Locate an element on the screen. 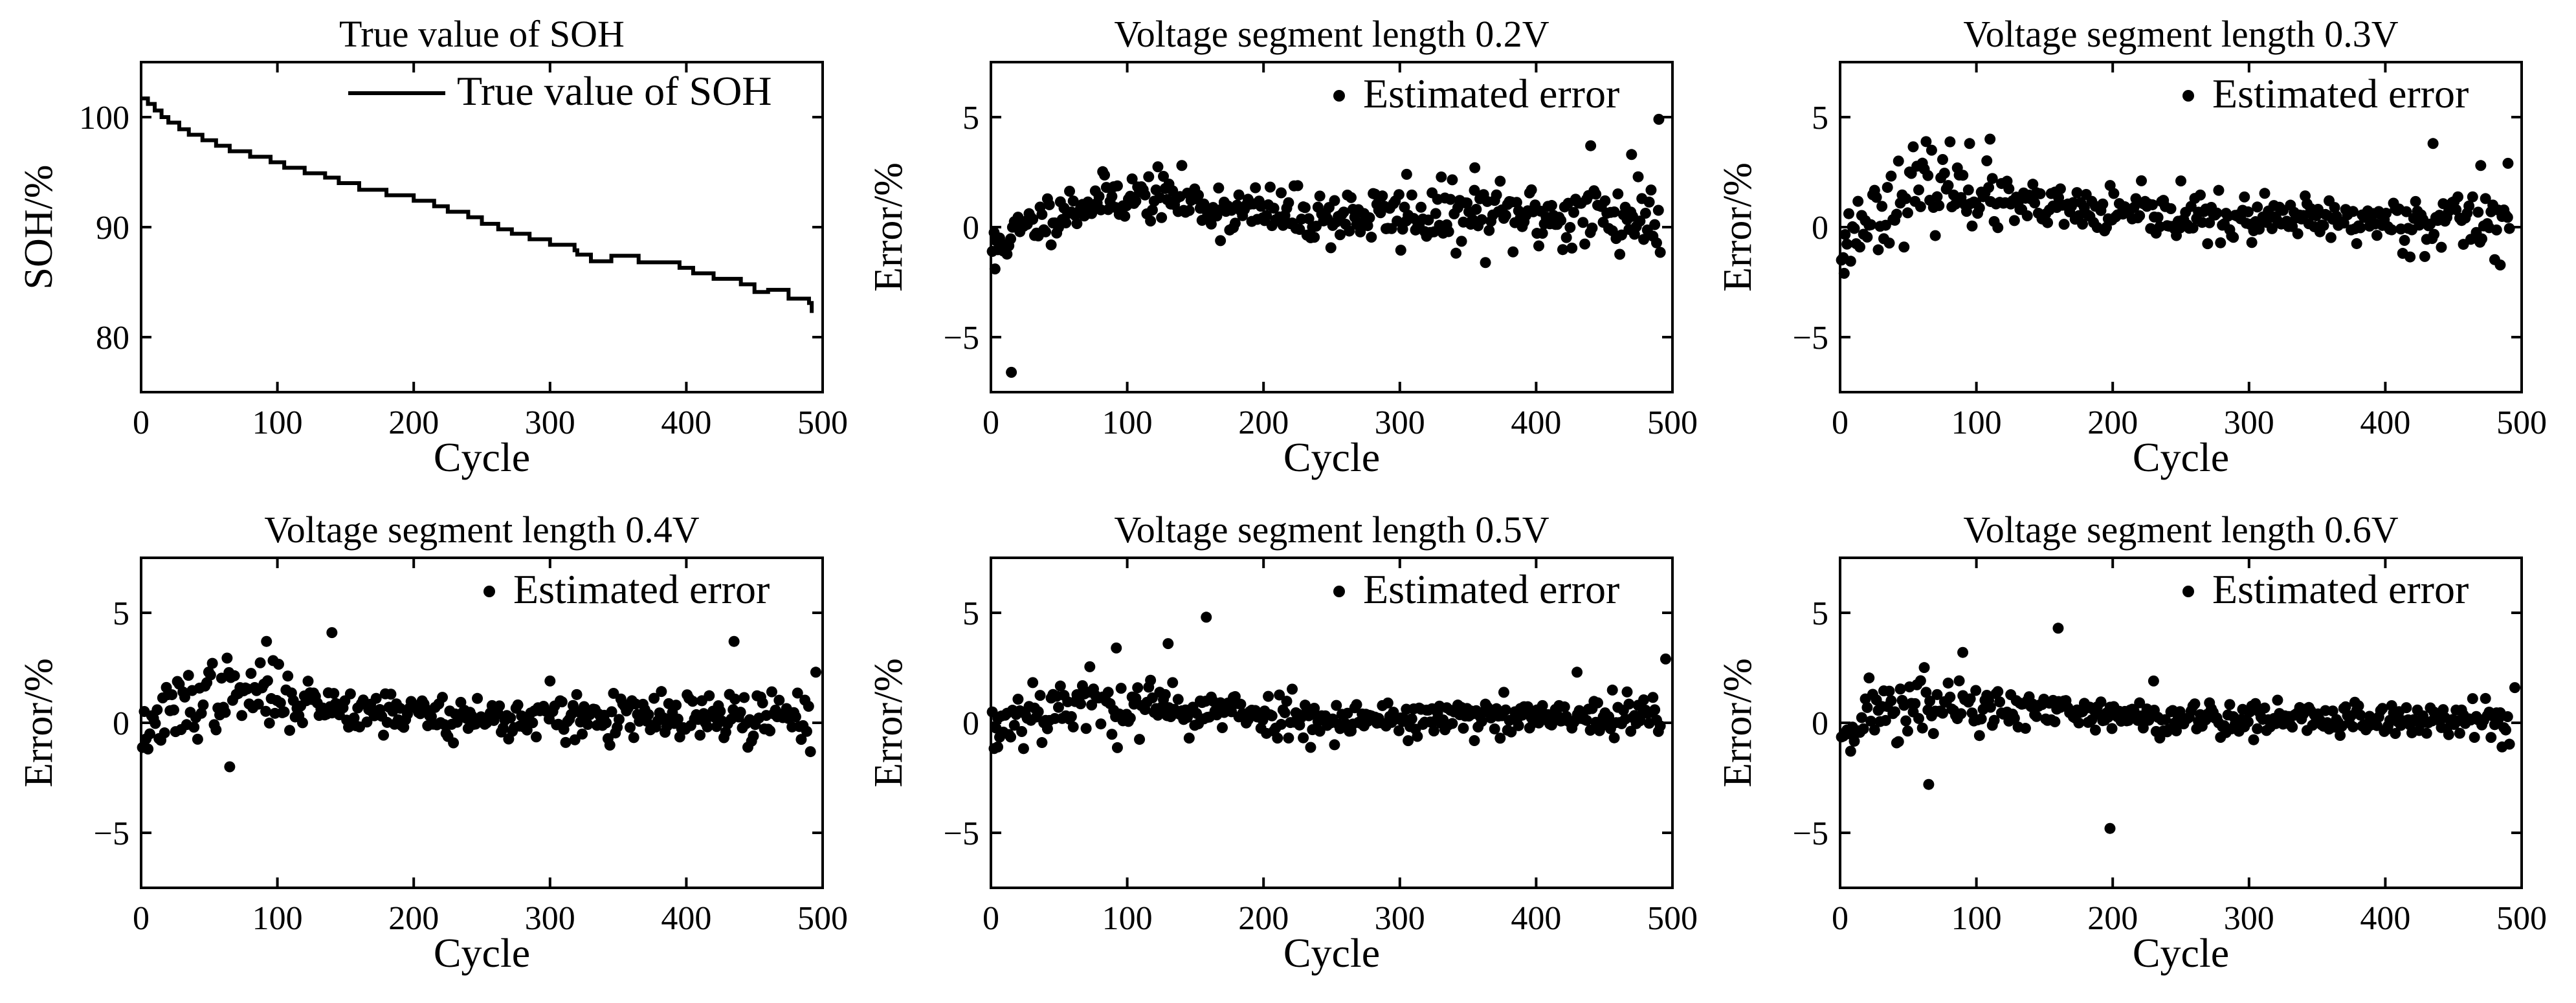 Image resolution: width=2576 pixels, height=1003 pixels. x-tick-label: 300 is located at coordinates (2249, 918).